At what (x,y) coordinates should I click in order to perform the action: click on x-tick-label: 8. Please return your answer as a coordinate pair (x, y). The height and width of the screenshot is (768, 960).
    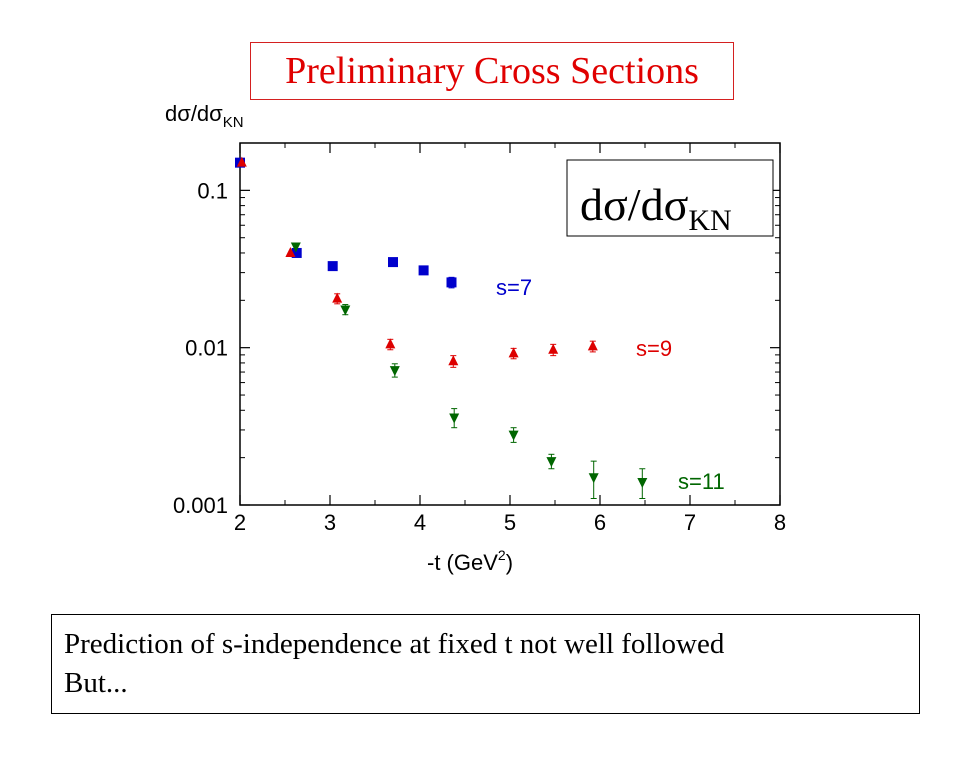
    Looking at the image, I should click on (780, 522).